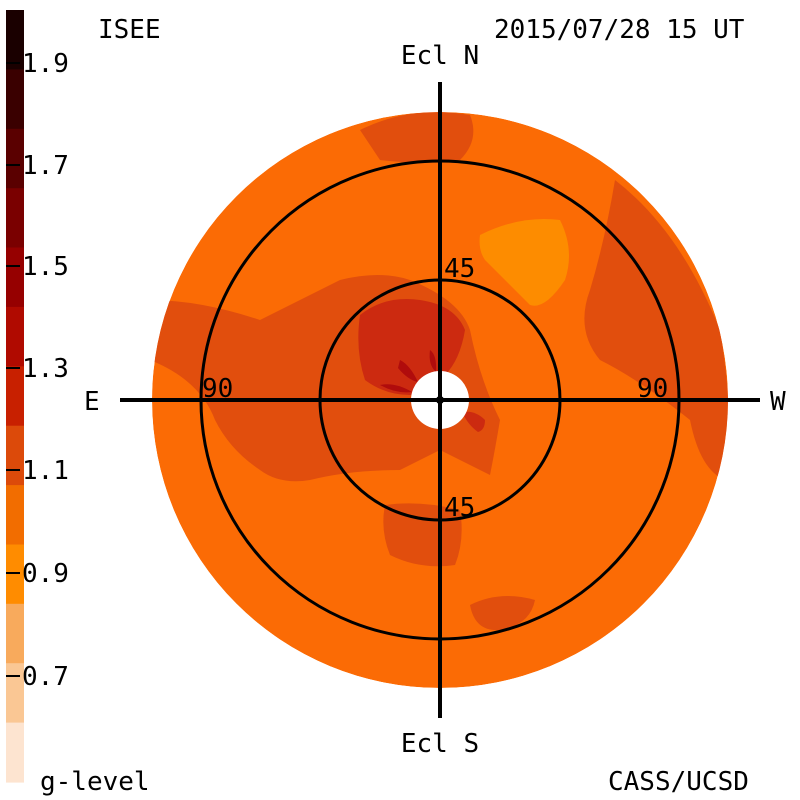 The image size is (800, 800). What do you see at coordinates (45, 369) in the screenshot?
I see `colorbar-tick-label: 1.3` at bounding box center [45, 369].